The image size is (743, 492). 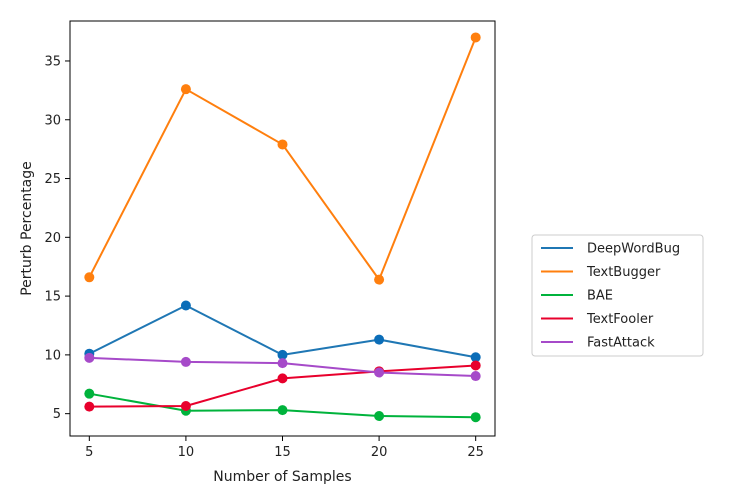 I want to click on y-tick-label: 35, so click(x=52, y=61).